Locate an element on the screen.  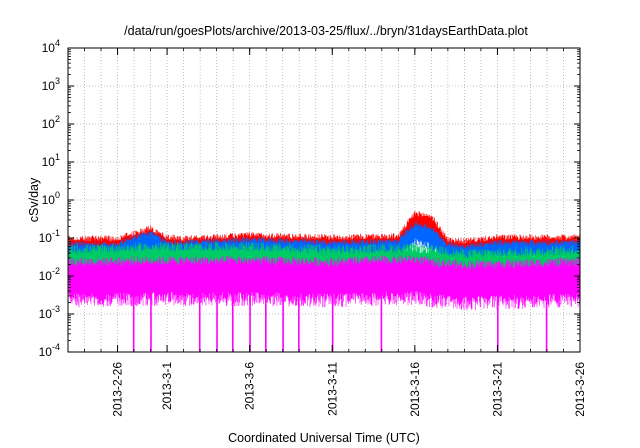
x-tick-label: 2013-3-16 is located at coordinates (415, 389).